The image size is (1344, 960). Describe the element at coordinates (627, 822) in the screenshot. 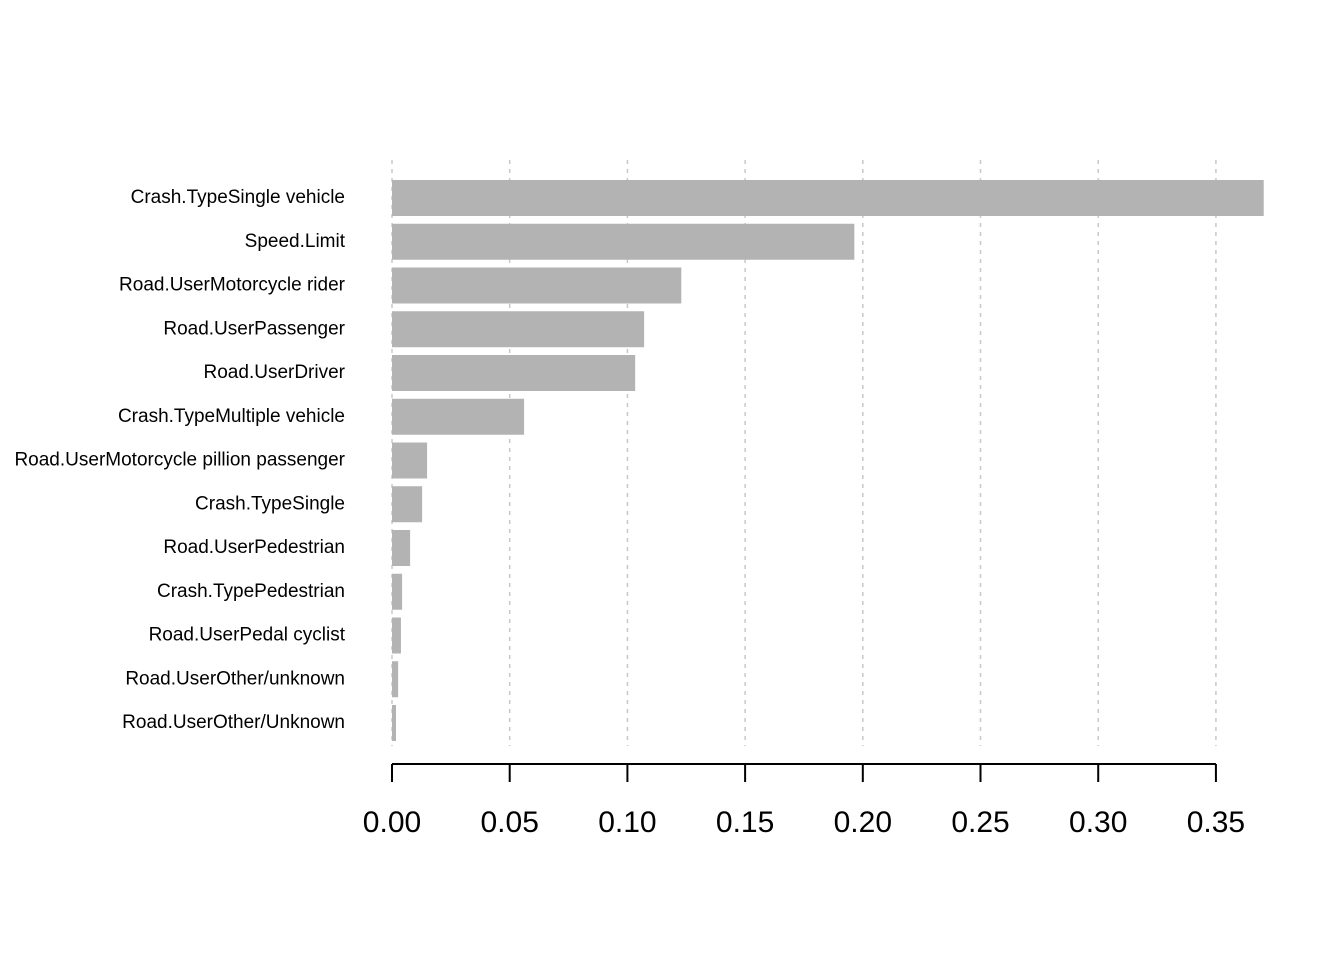

I see `x-tick-label: 0.10` at that location.